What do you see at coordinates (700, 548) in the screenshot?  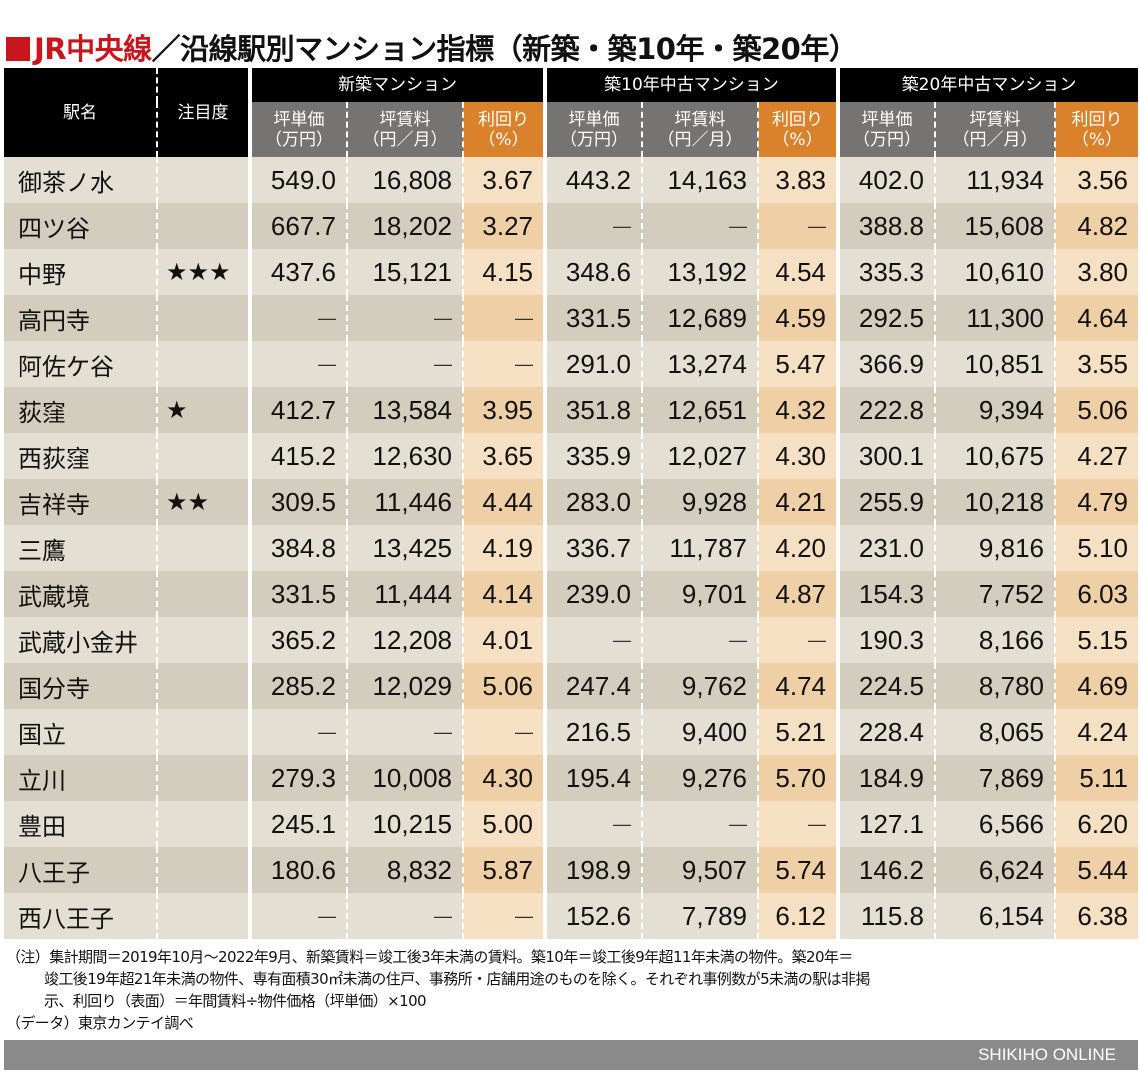 I see `rent-cell: 11,787` at bounding box center [700, 548].